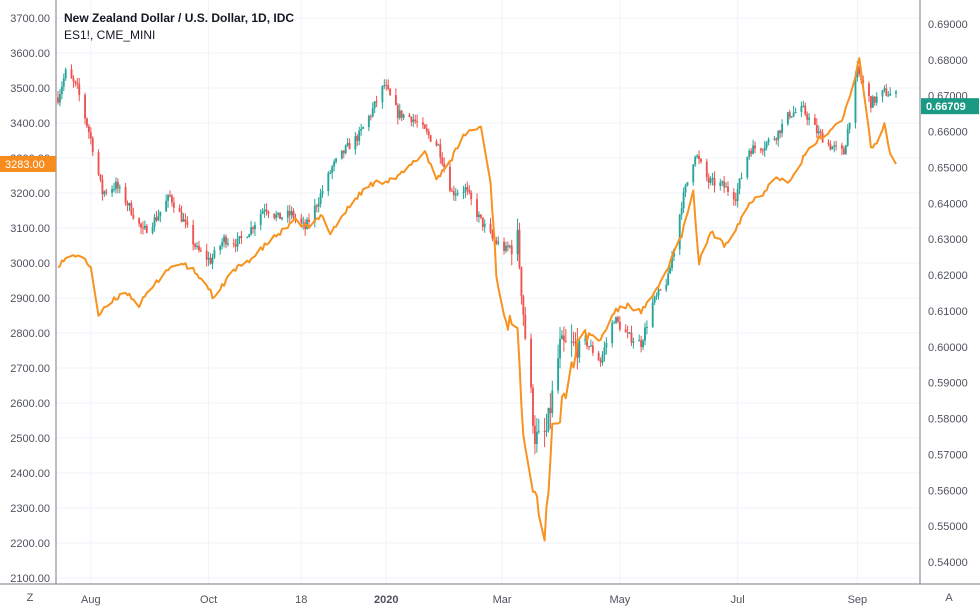 The height and width of the screenshot is (612, 980). I want to click on left-axis-tick-label: 2700.00, so click(30, 369).